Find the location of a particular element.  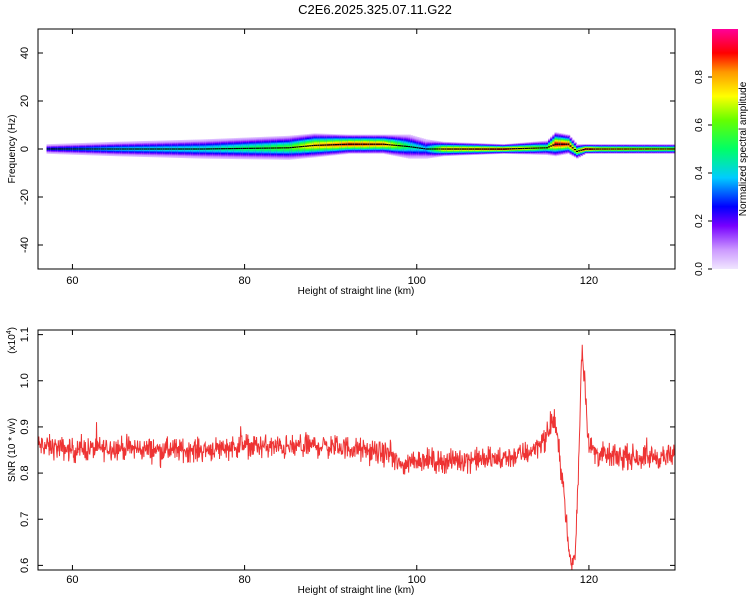

spectrogram-y-tick-label: -40 is located at coordinates (25, 245).